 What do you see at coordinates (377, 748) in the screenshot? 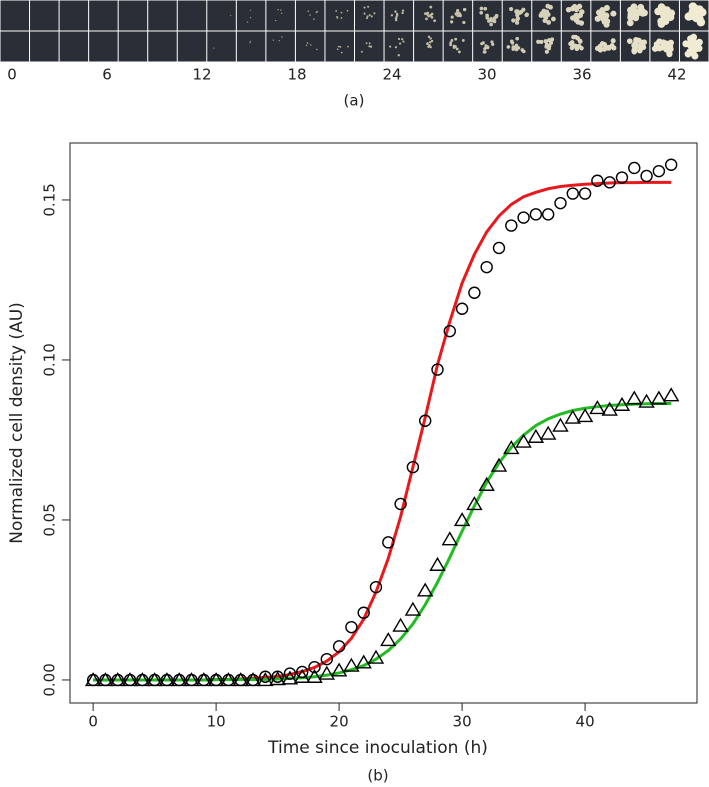
I see `x-axis-label: Time since inoculation (h)` at bounding box center [377, 748].